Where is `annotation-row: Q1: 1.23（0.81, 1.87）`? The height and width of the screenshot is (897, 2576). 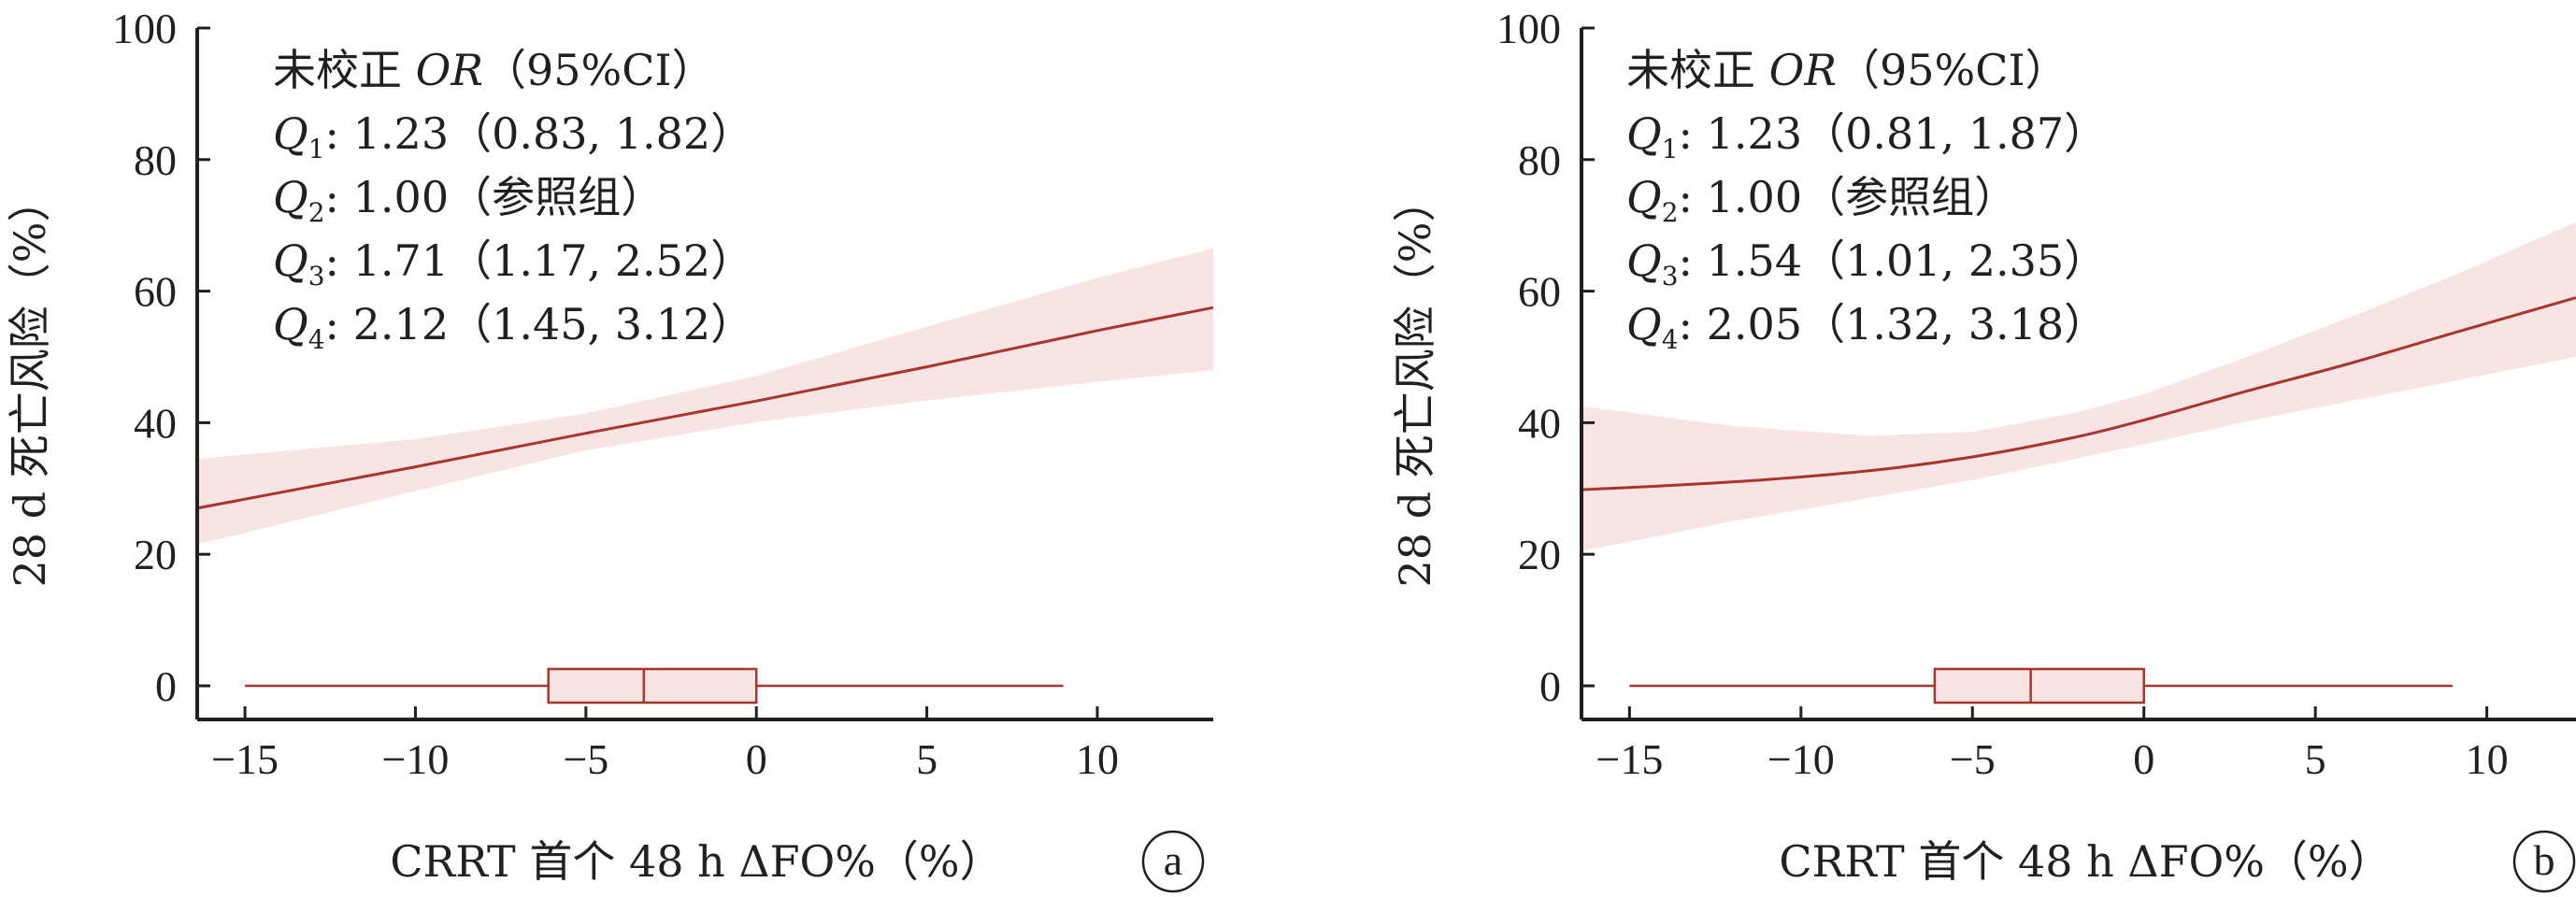
annotation-row: Q1: 1.23（0.81, 1.87） is located at coordinates (1866, 136).